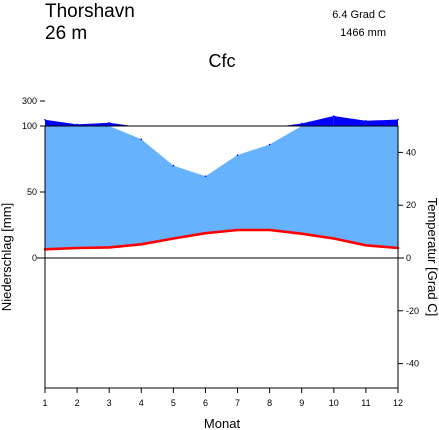 The height and width of the screenshot is (430, 439). What do you see at coordinates (412, 311) in the screenshot?
I see `right-tick-label: -20` at bounding box center [412, 311].